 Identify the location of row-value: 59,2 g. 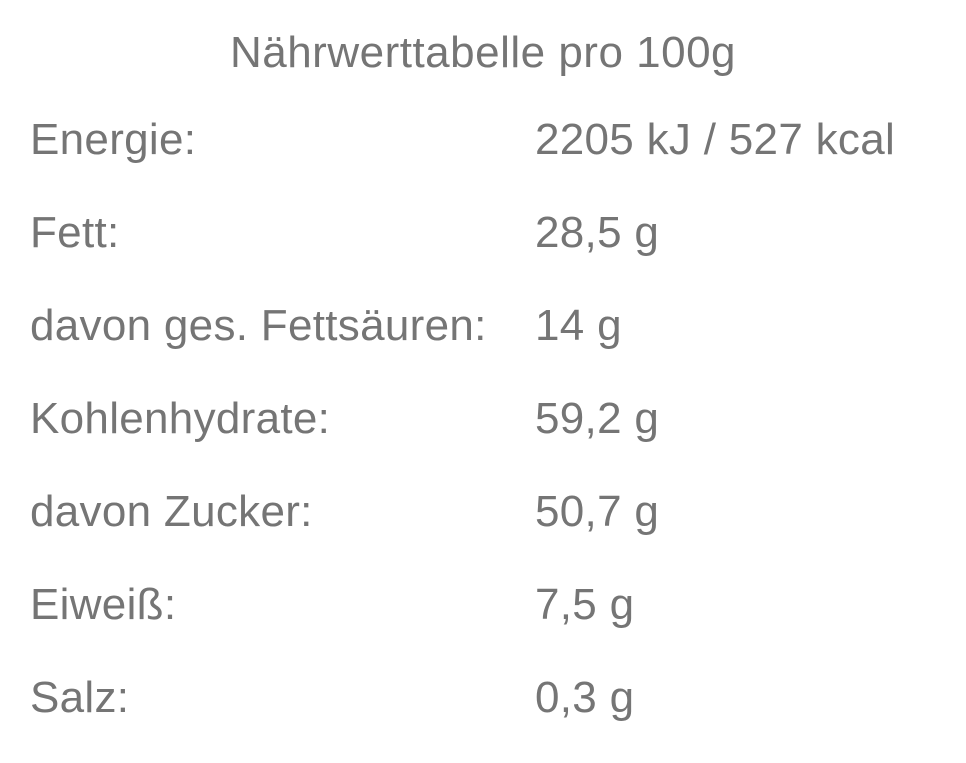
(597, 418).